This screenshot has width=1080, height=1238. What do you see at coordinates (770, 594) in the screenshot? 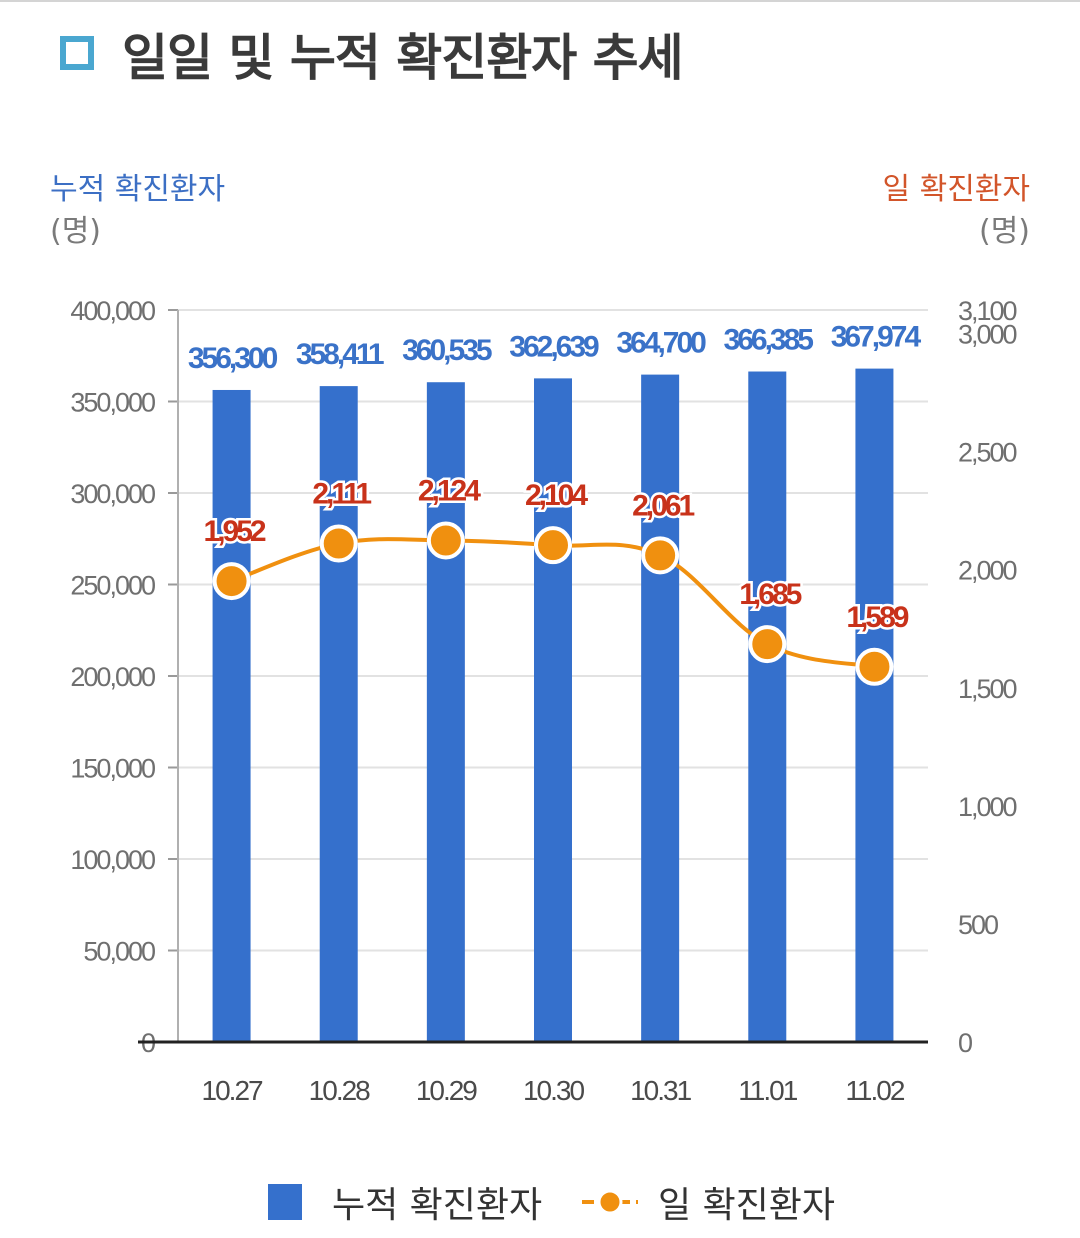
I see `line-value-label: 1,685` at bounding box center [770, 594].